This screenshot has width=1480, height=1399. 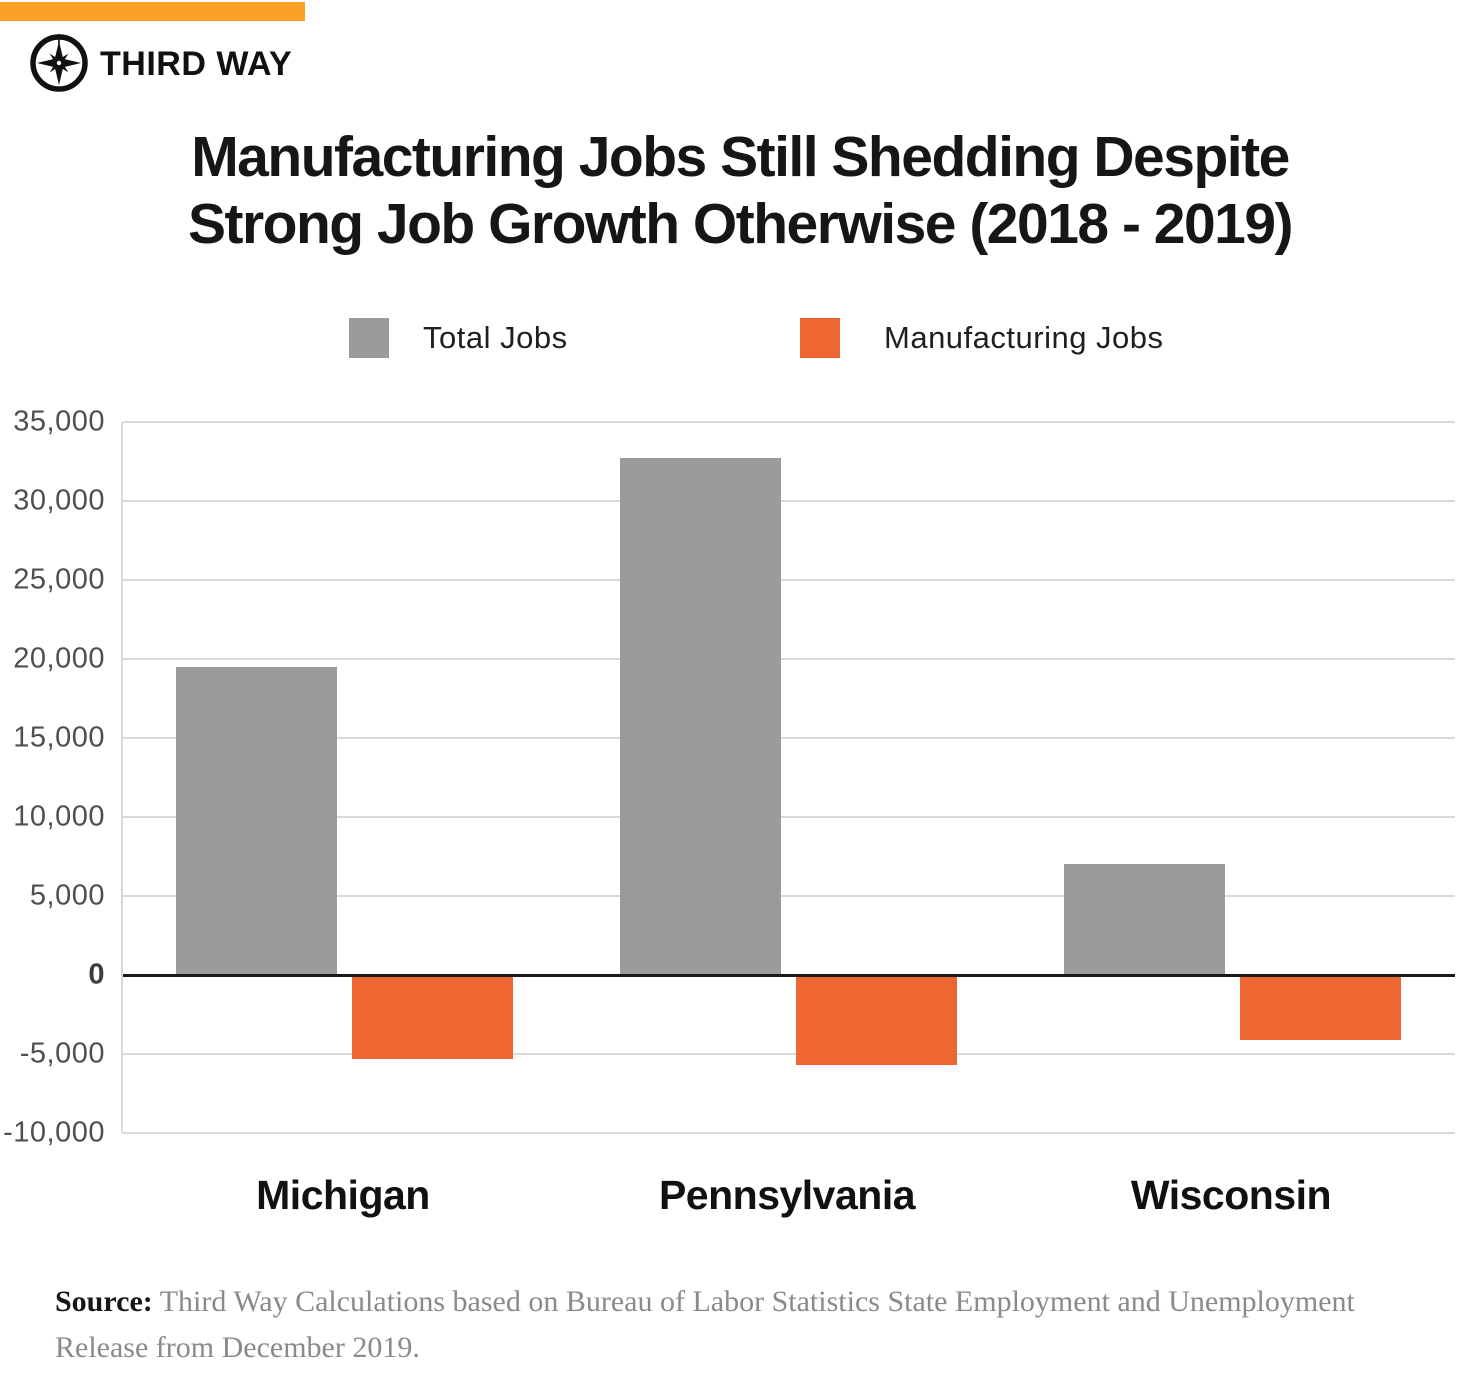 What do you see at coordinates (369, 338) in the screenshot?
I see `legend-swatch-total-jobs` at bounding box center [369, 338].